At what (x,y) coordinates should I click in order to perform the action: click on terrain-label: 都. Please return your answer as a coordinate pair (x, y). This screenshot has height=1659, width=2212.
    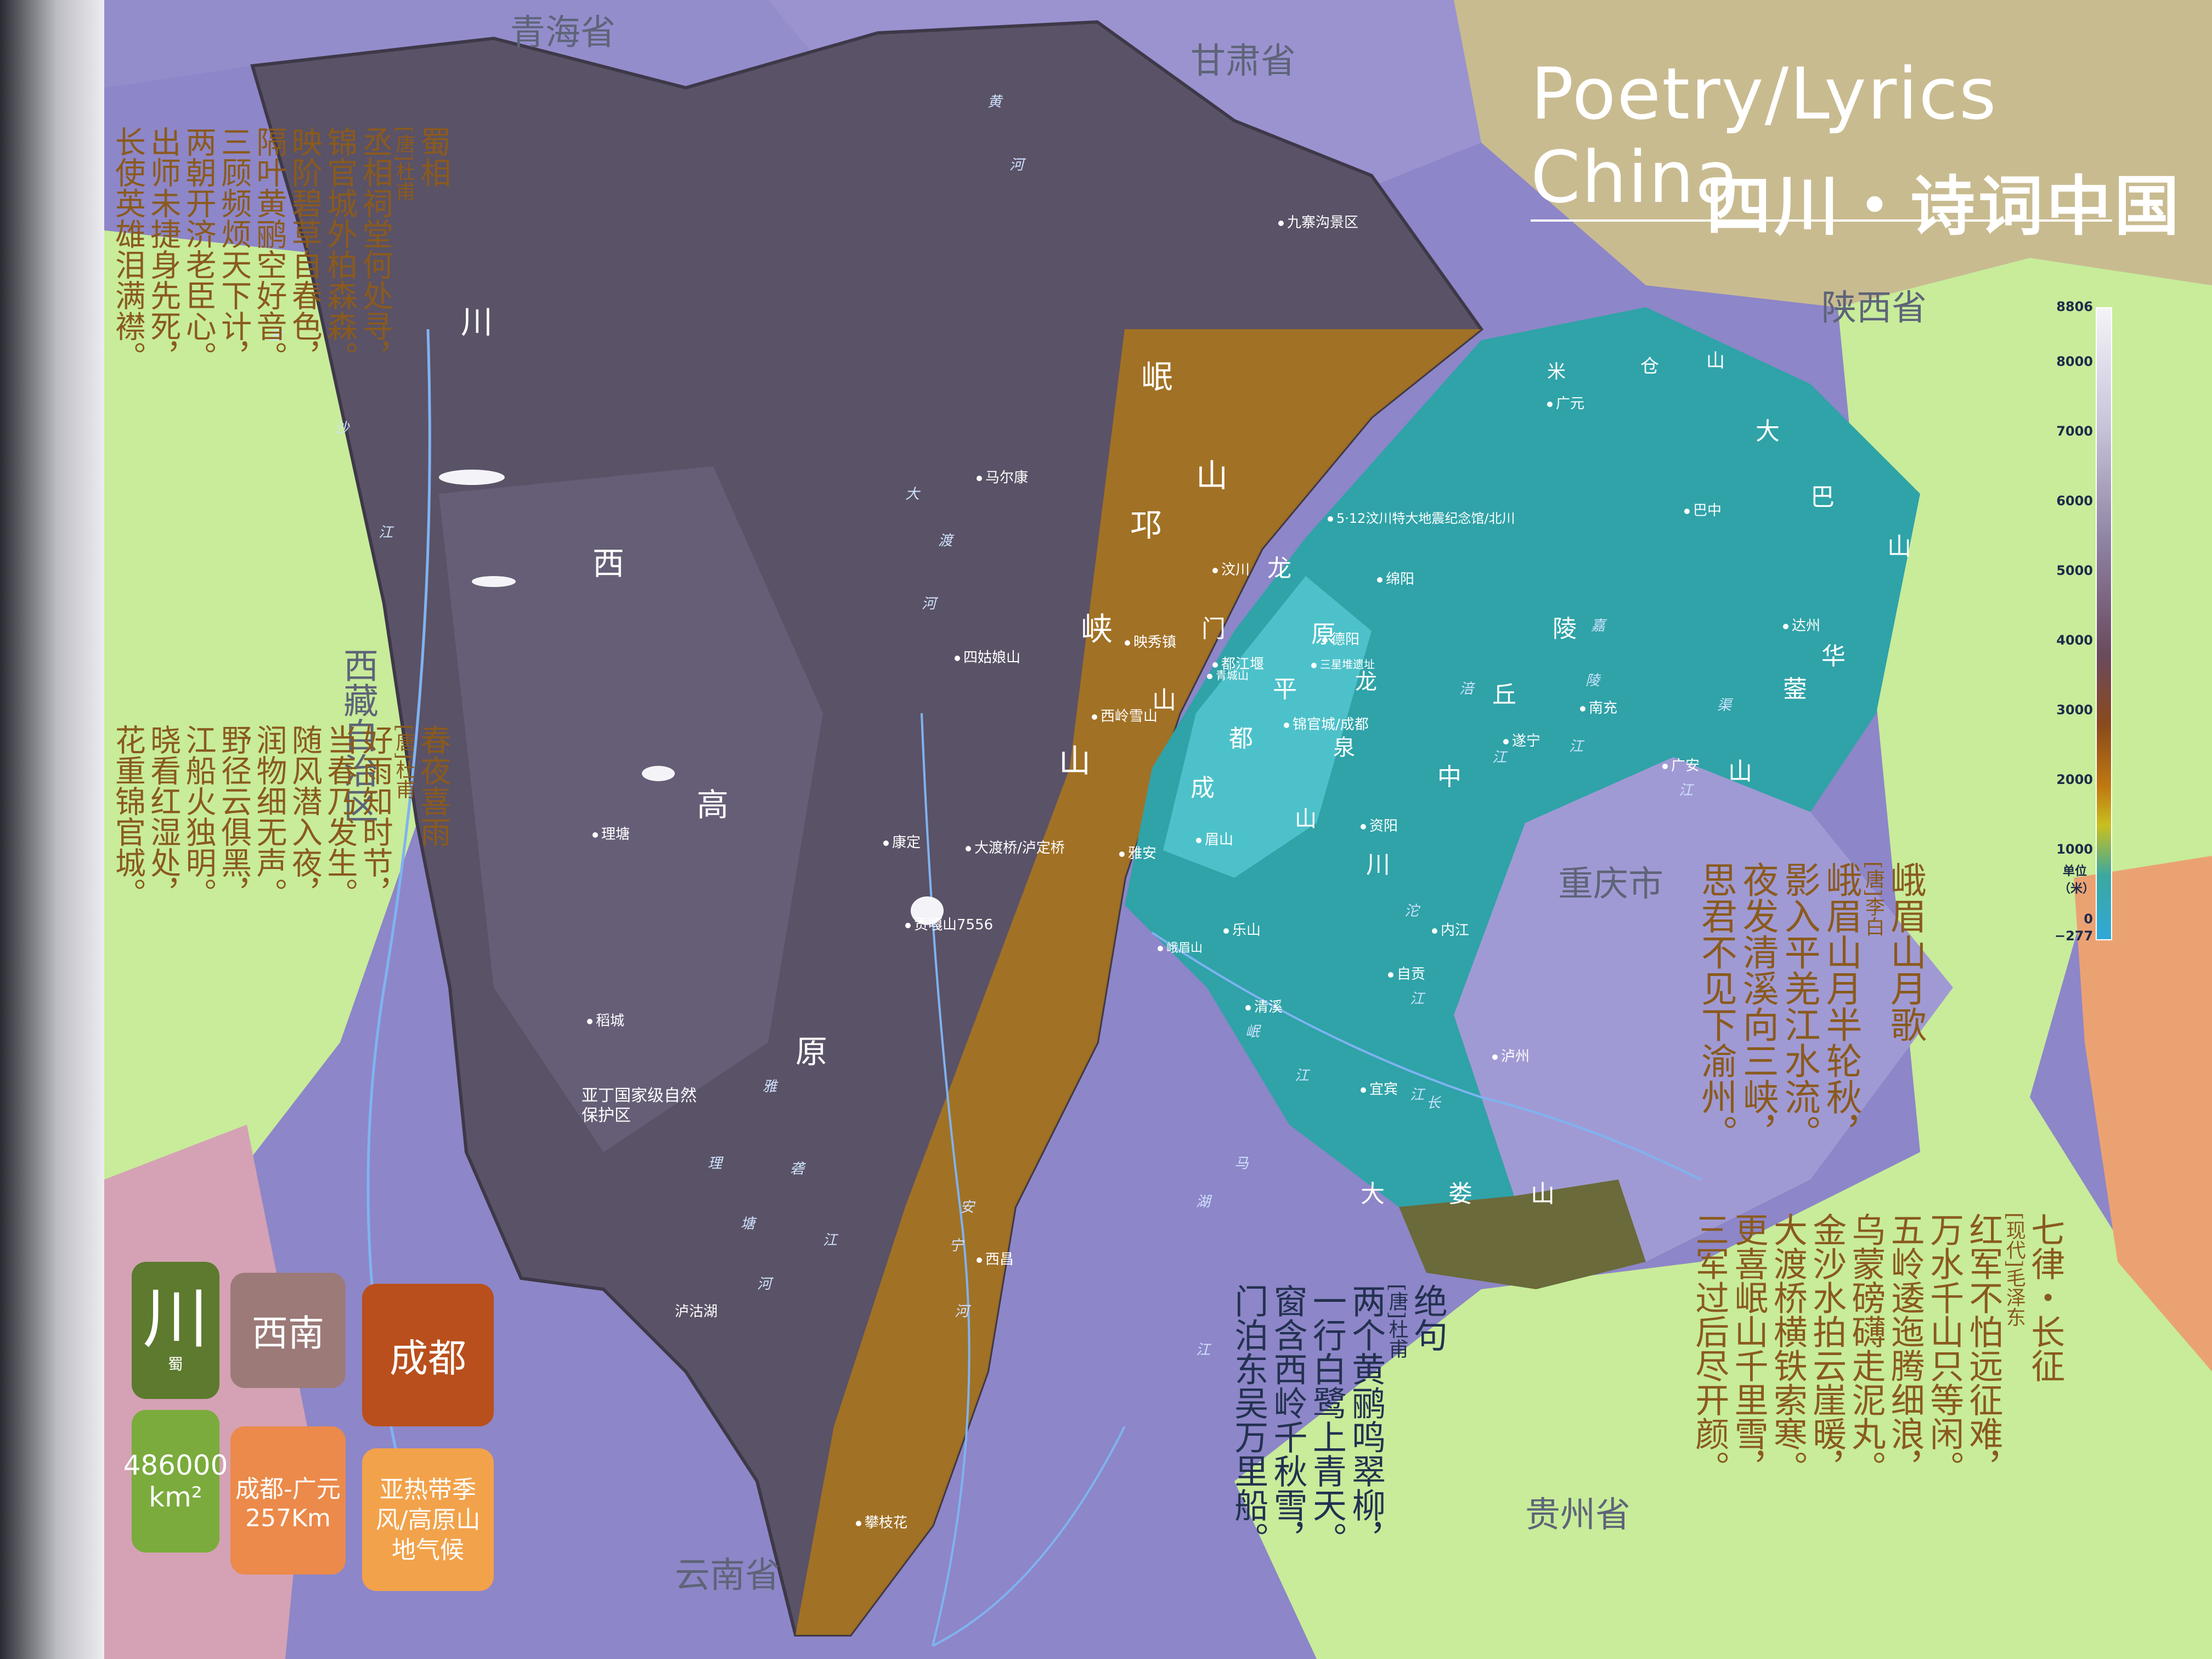
    Looking at the image, I should click on (1241, 739).